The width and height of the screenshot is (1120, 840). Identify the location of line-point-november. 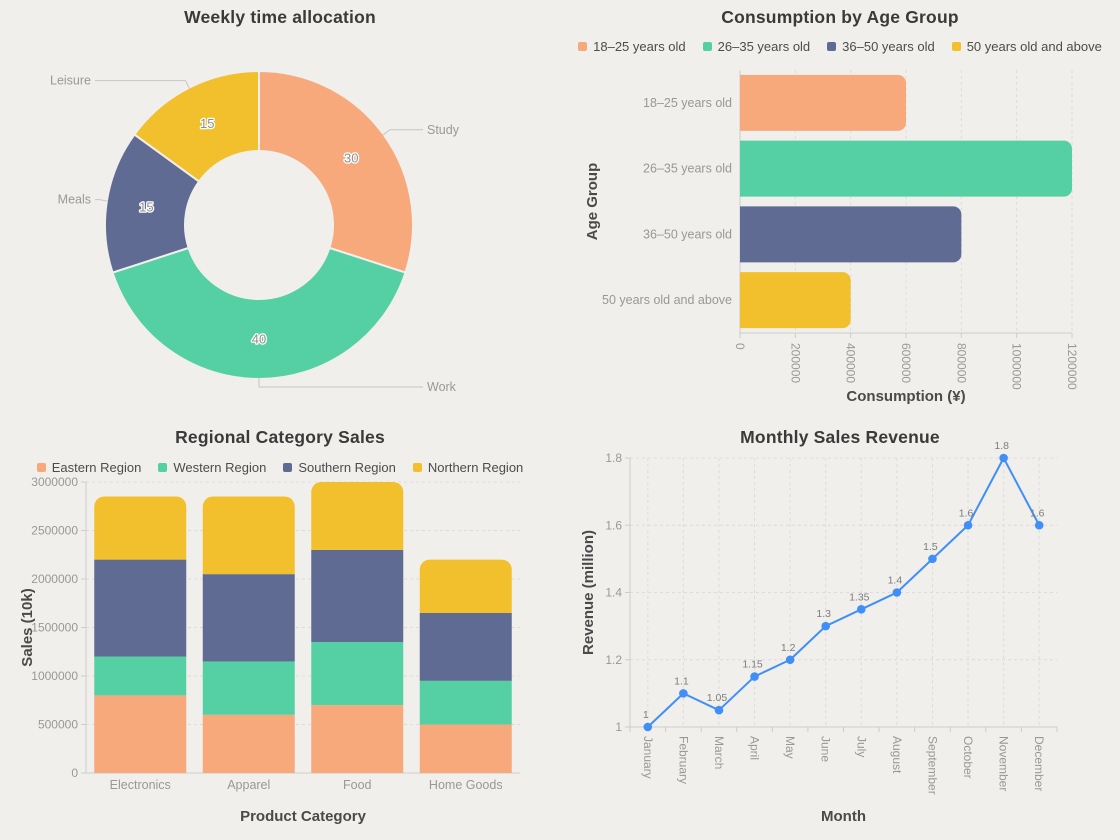
(1003, 458).